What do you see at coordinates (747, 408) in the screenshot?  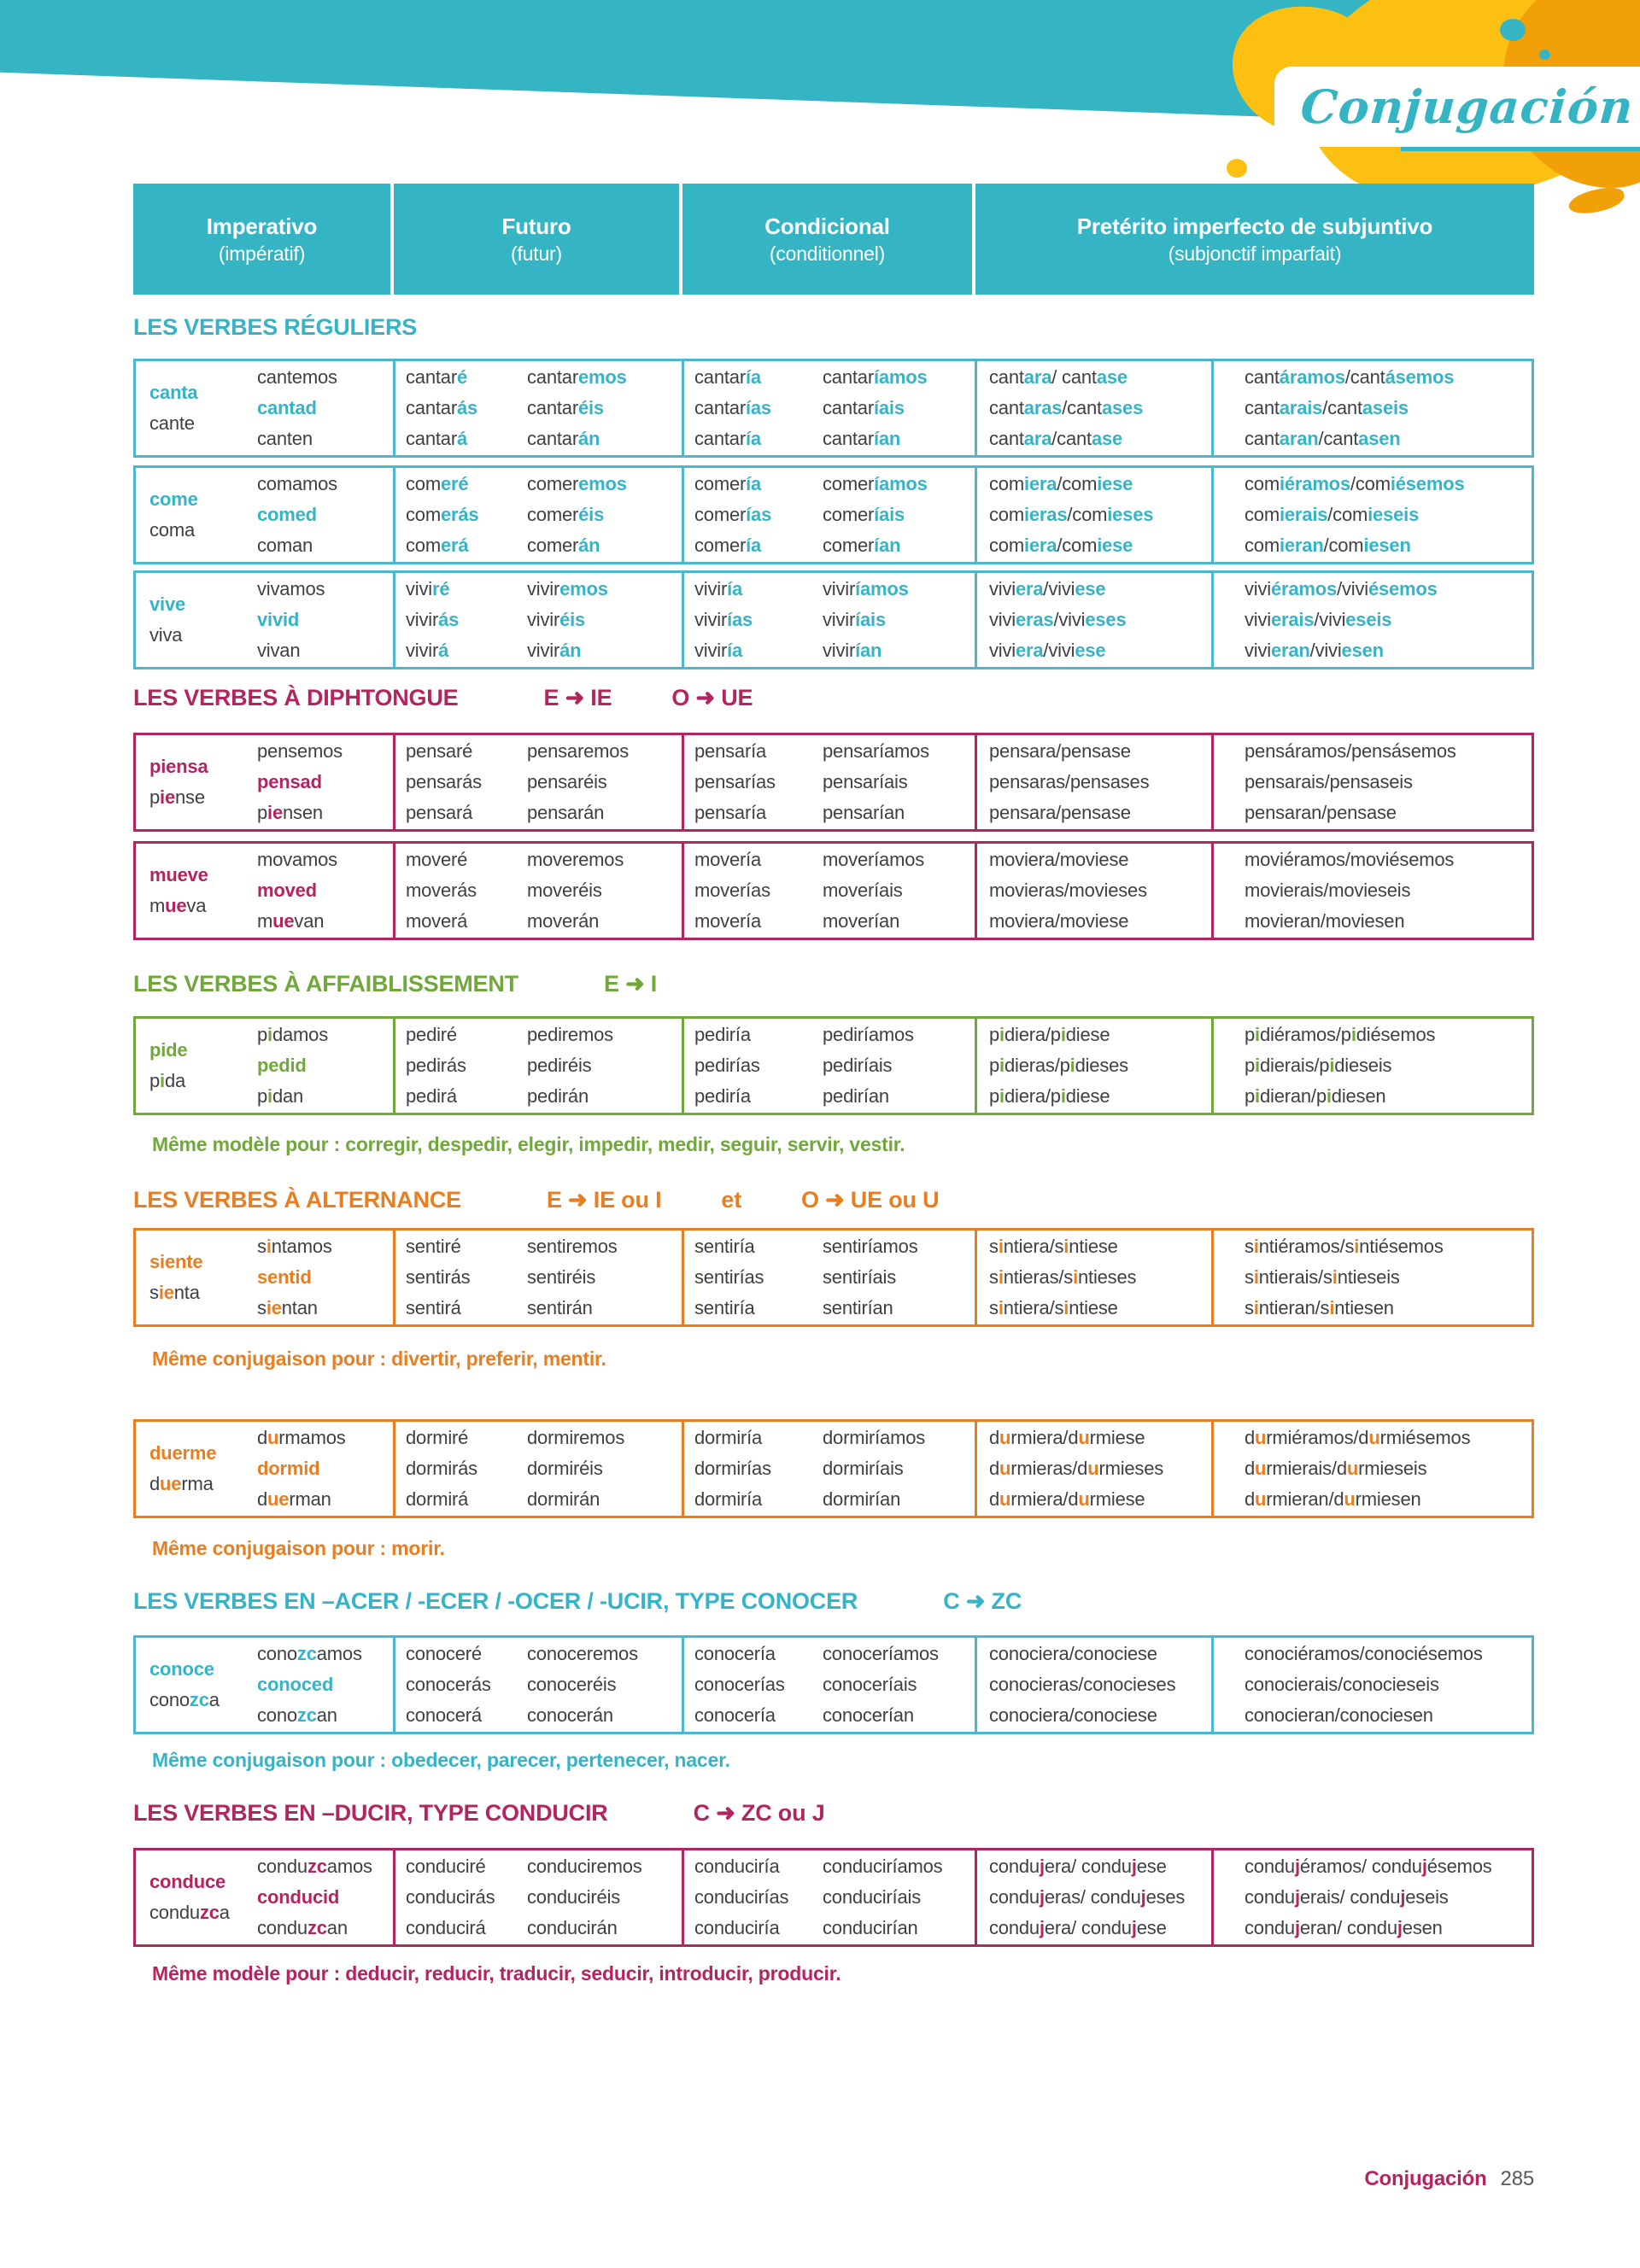 I see `conditional-singular-cell: cantaría cantarías cantaría` at bounding box center [747, 408].